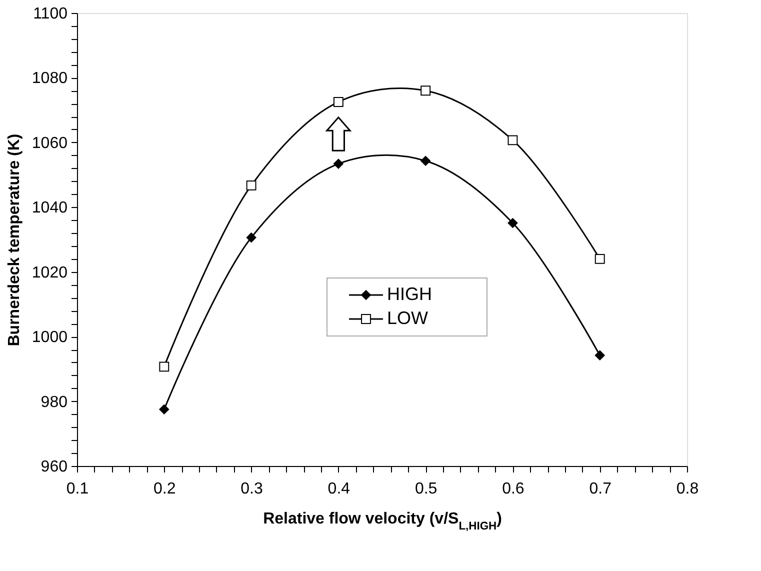 The image size is (761, 571). What do you see at coordinates (54, 467) in the screenshot?
I see `y-tick-label: 960` at bounding box center [54, 467].